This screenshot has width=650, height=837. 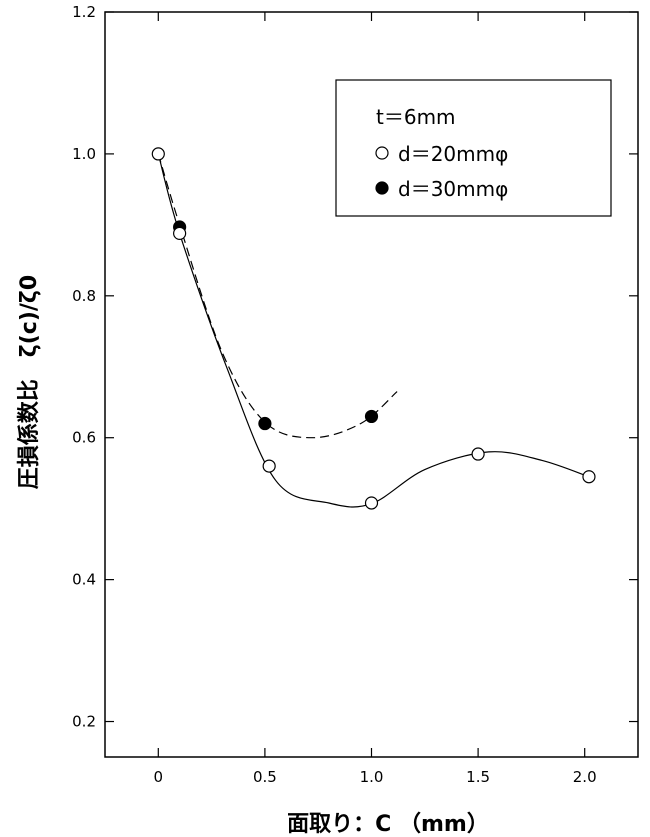 What do you see at coordinates (159, 777) in the screenshot?
I see `x-tick-label: 0` at bounding box center [159, 777].